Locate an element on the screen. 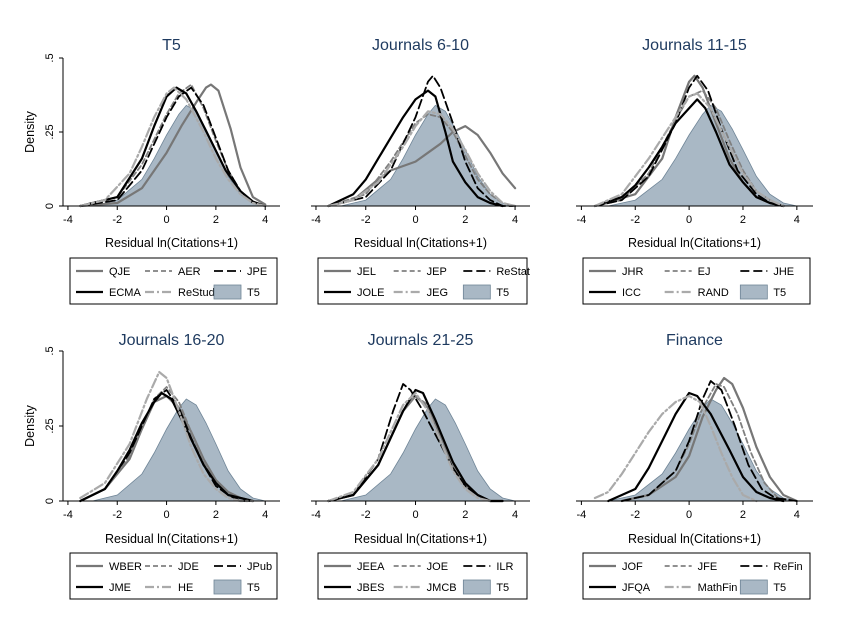 This screenshot has width=850, height=618. legend: JEEA JOE ILR JBES JMCB T5 is located at coordinates (422, 576).